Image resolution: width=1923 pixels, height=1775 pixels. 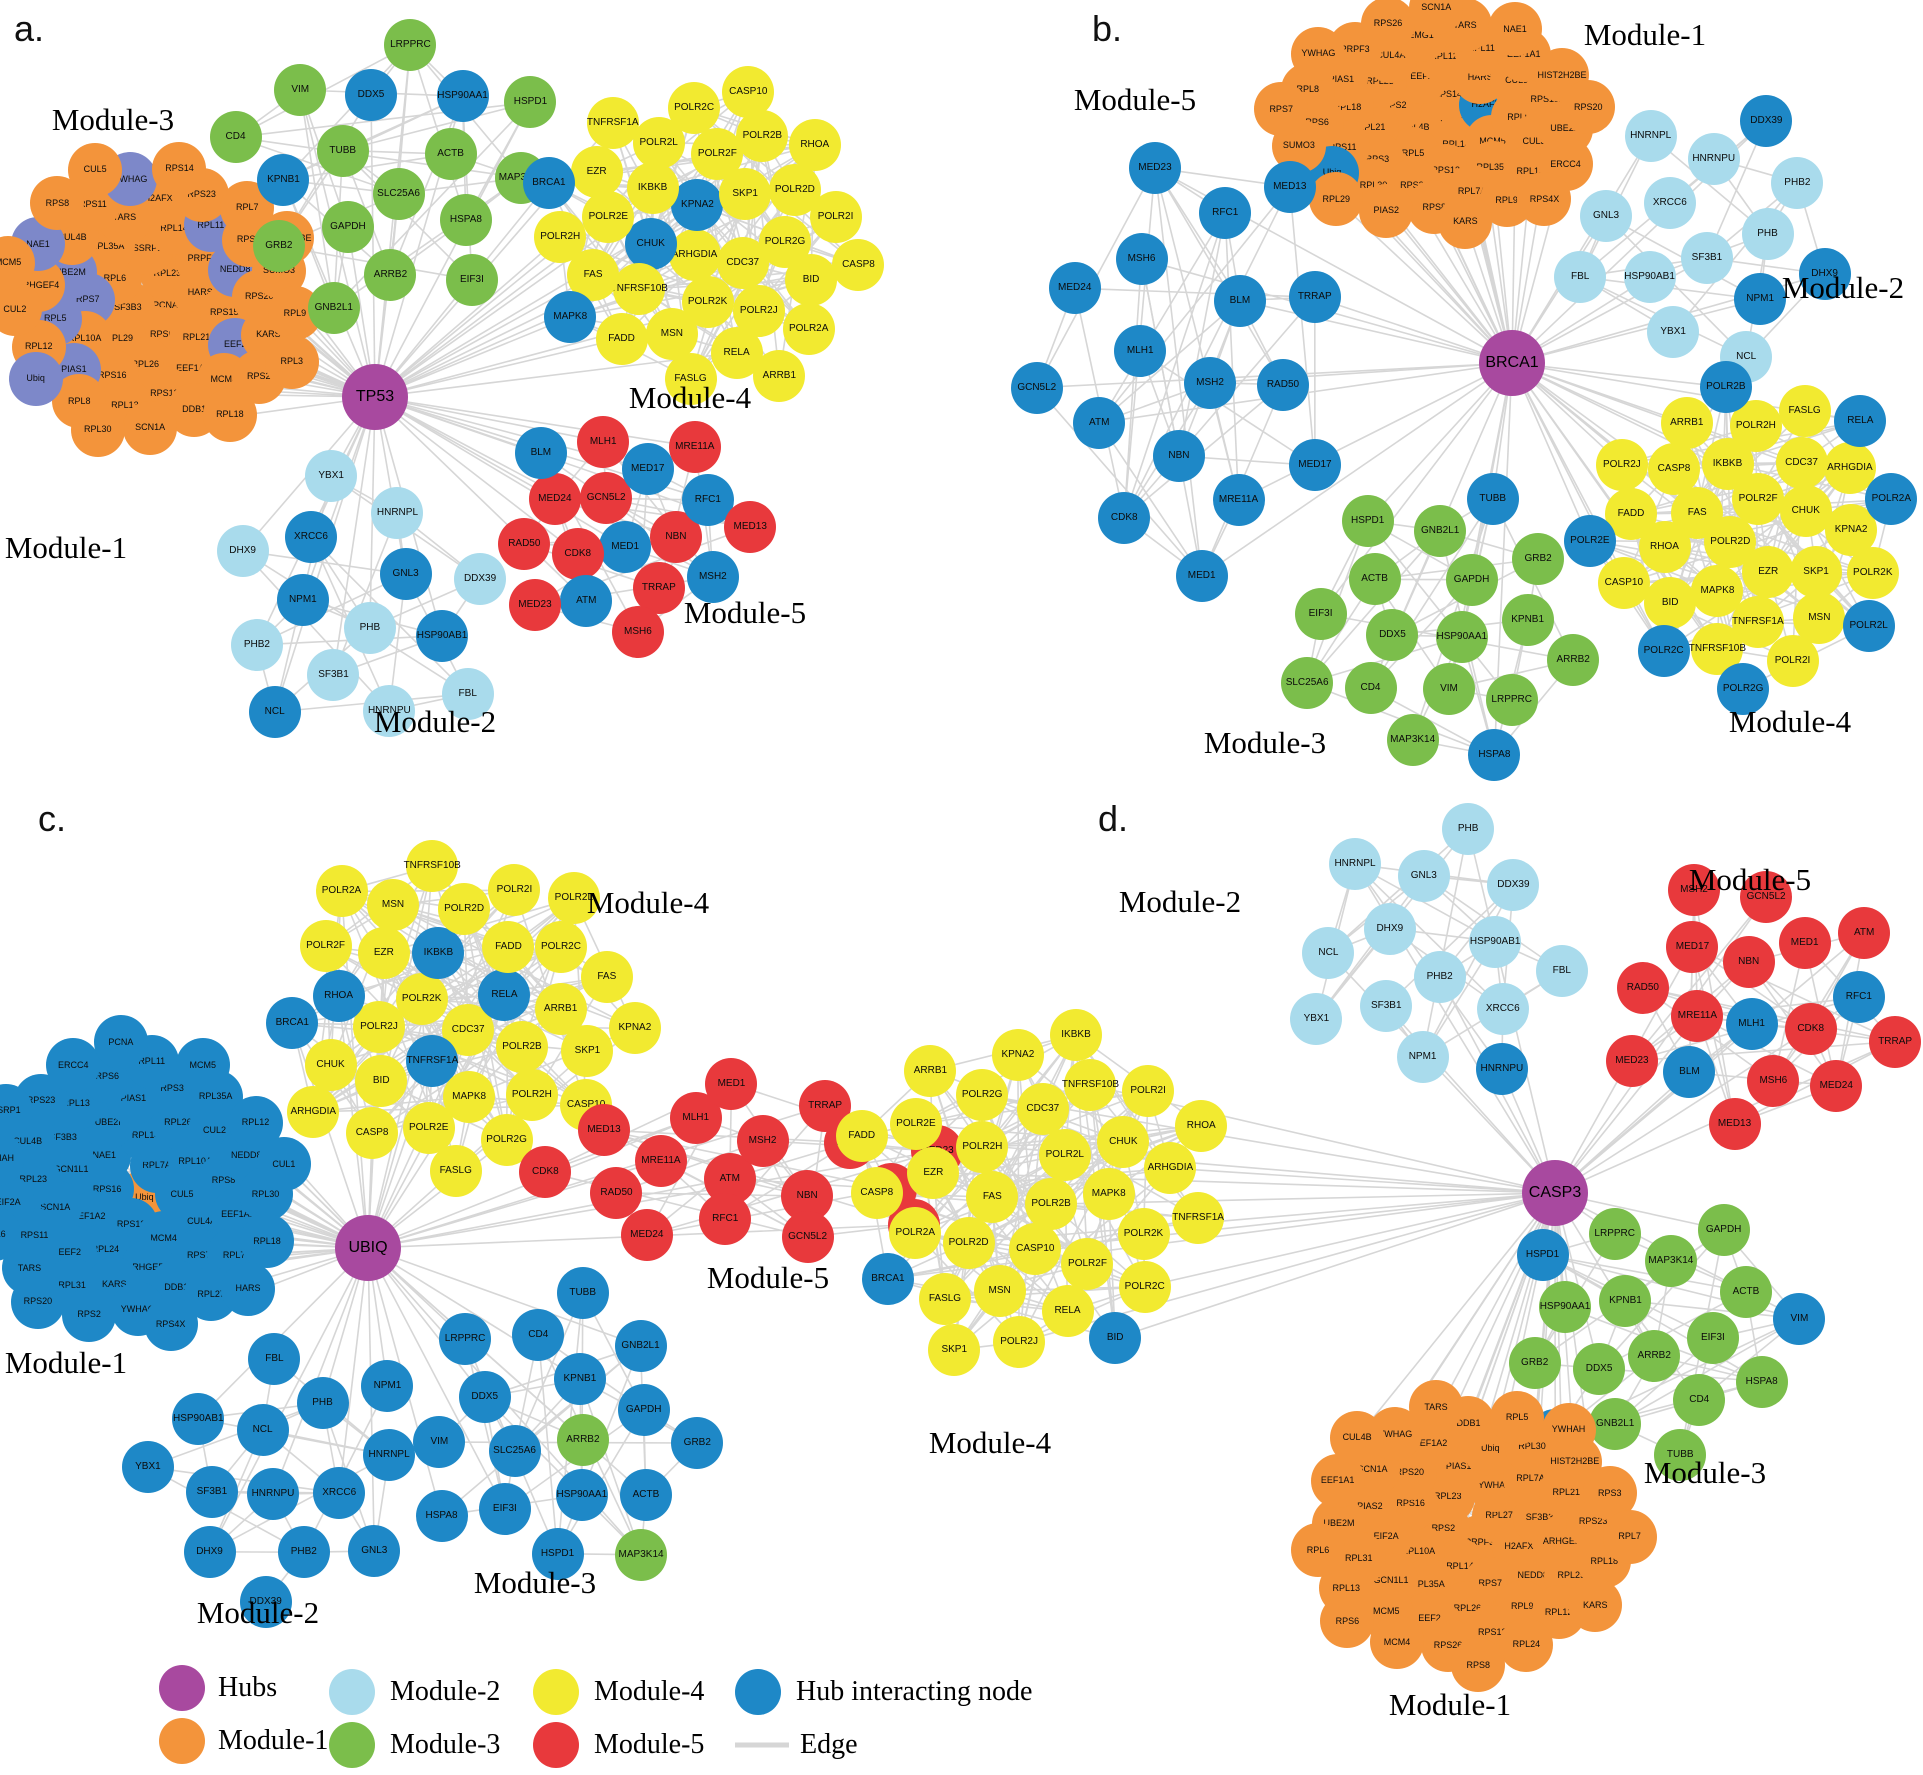 I want to click on node-skp1: SKP1, so click(x=954, y=1349).